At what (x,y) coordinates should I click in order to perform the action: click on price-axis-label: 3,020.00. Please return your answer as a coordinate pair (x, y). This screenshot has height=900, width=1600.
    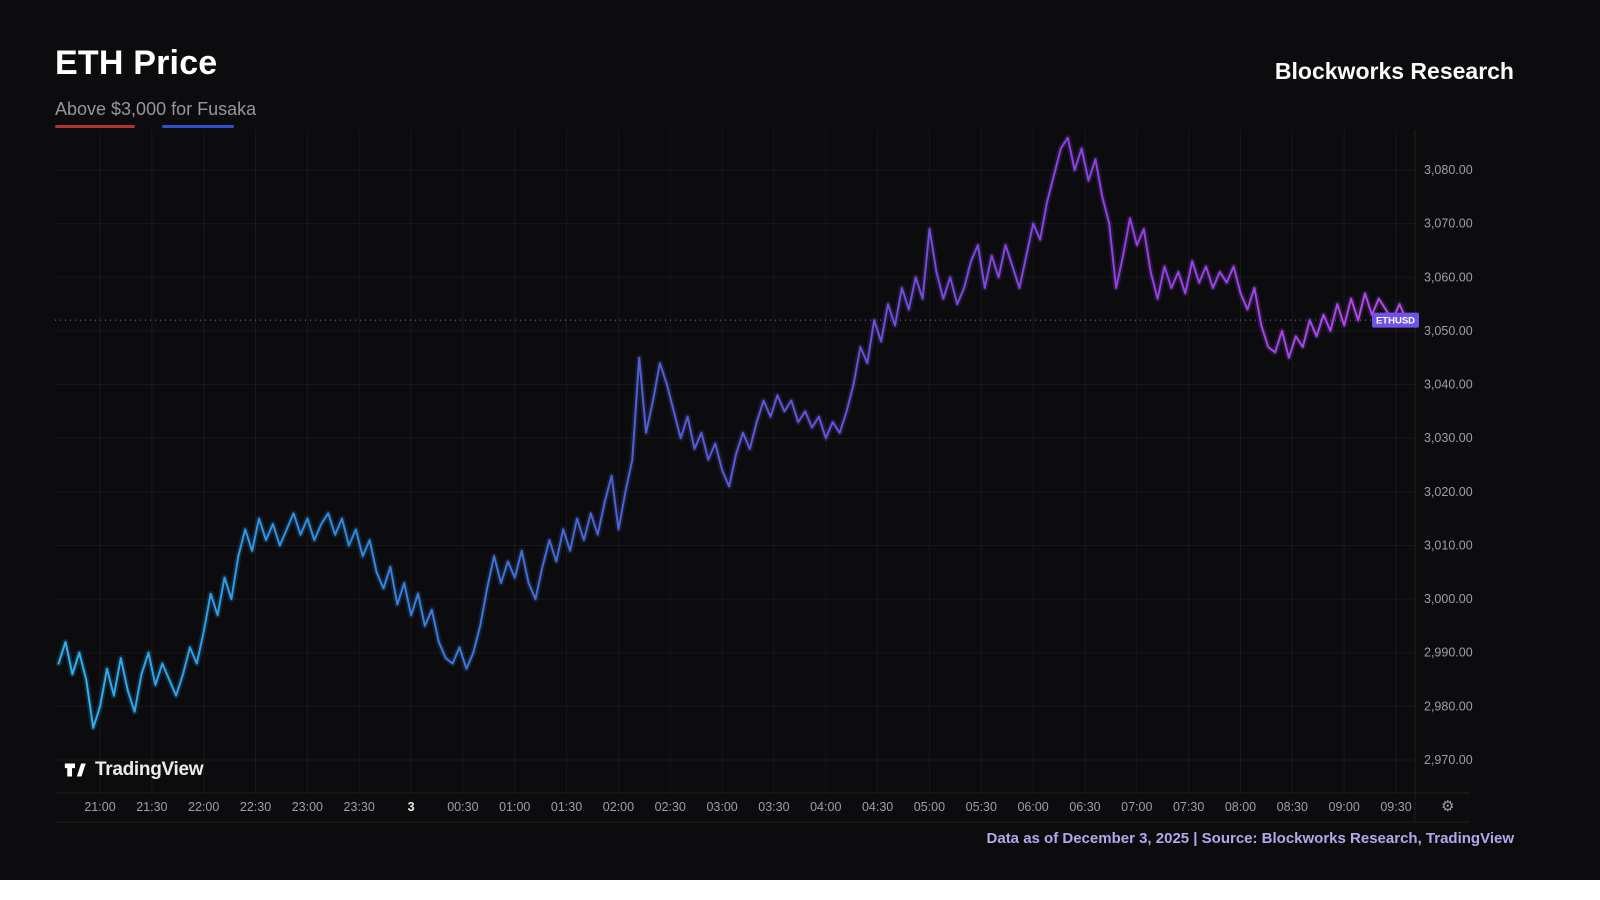
    Looking at the image, I should click on (1448, 492).